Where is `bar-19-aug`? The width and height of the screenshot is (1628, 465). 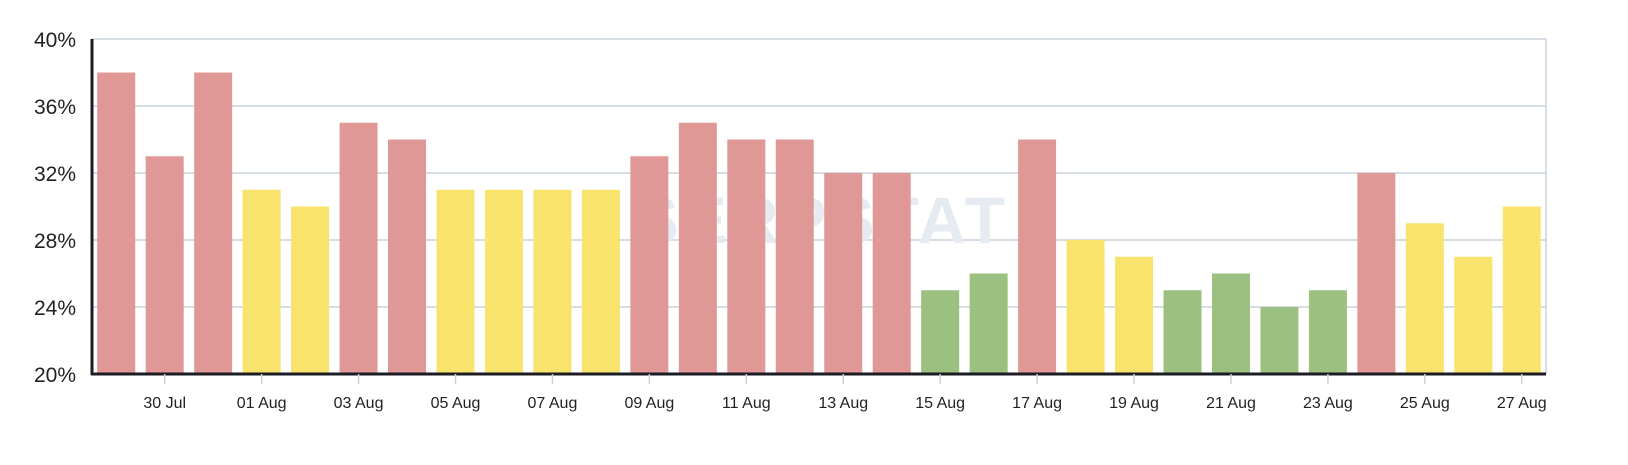
bar-19-aug is located at coordinates (1134, 315).